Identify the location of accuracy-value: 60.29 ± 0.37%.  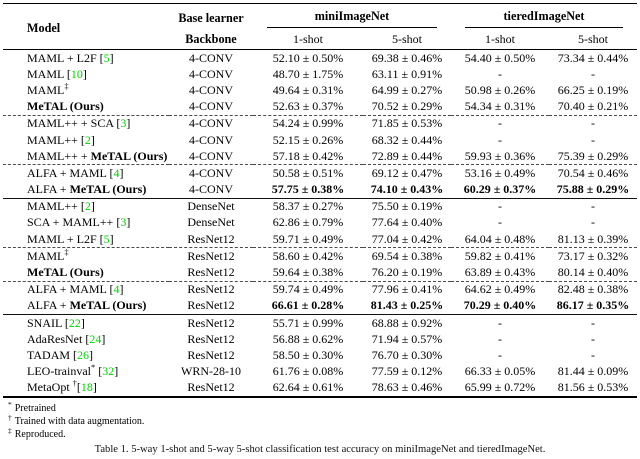
(500, 190).